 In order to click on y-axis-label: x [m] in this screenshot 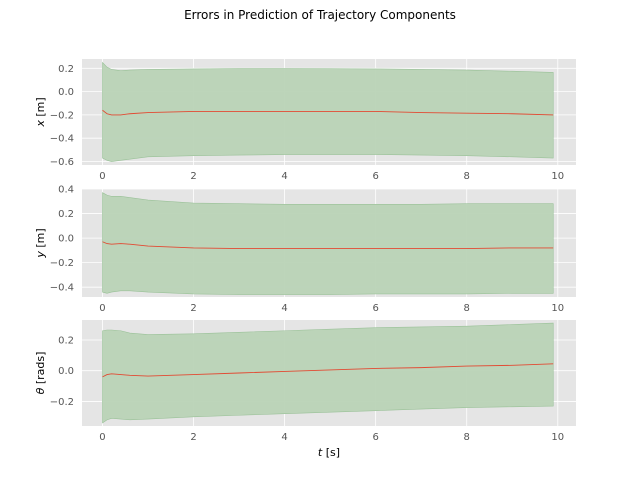, I will do `click(40, 112)`.